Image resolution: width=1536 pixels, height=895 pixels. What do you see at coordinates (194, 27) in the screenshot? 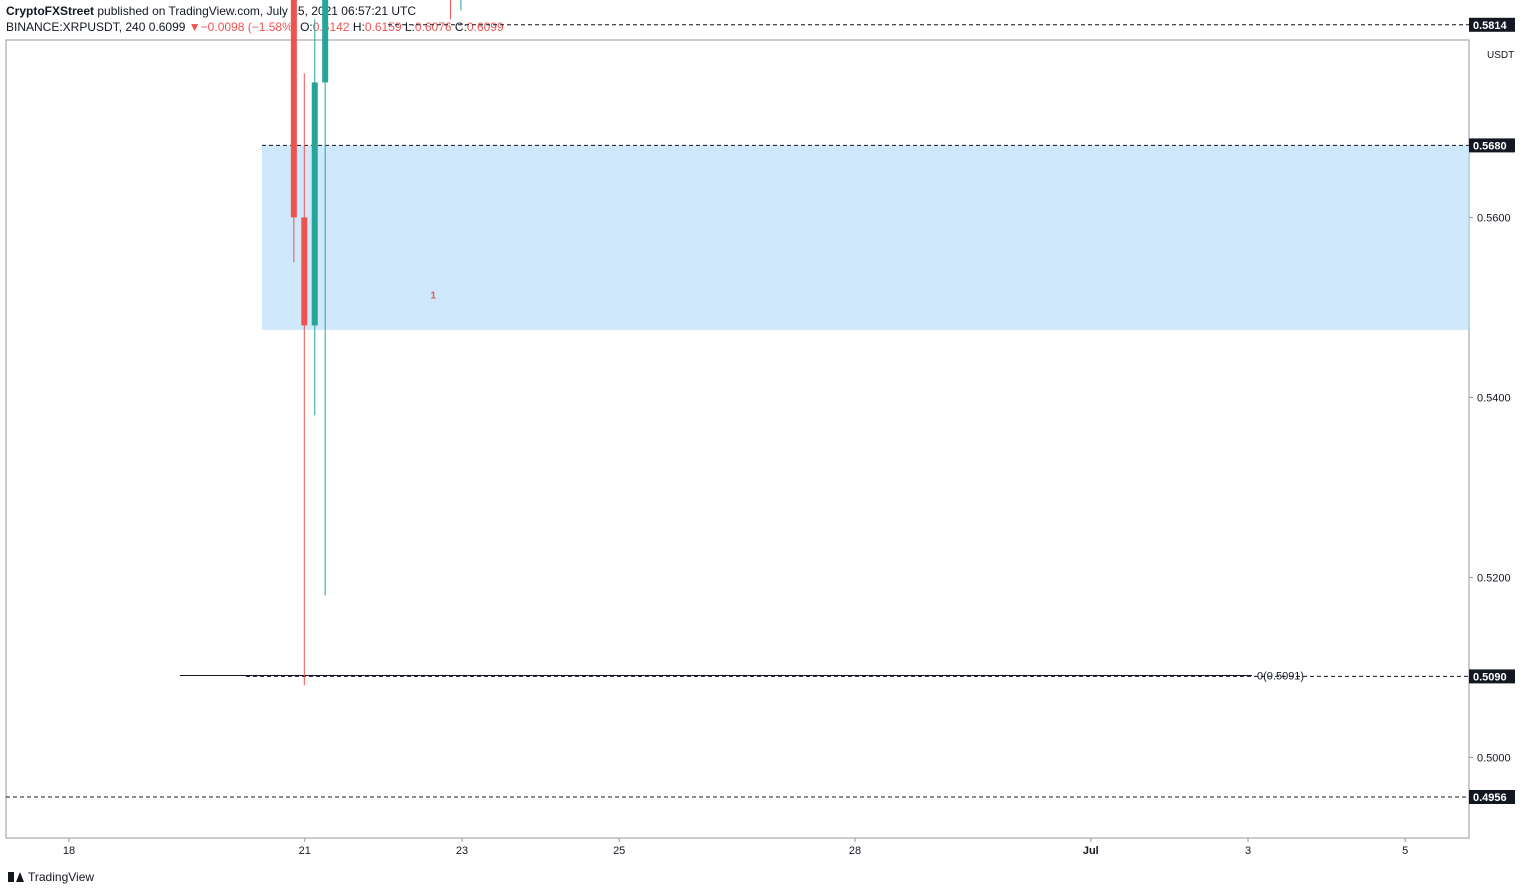
I see `down-arrow-icon: ▼` at bounding box center [194, 27].